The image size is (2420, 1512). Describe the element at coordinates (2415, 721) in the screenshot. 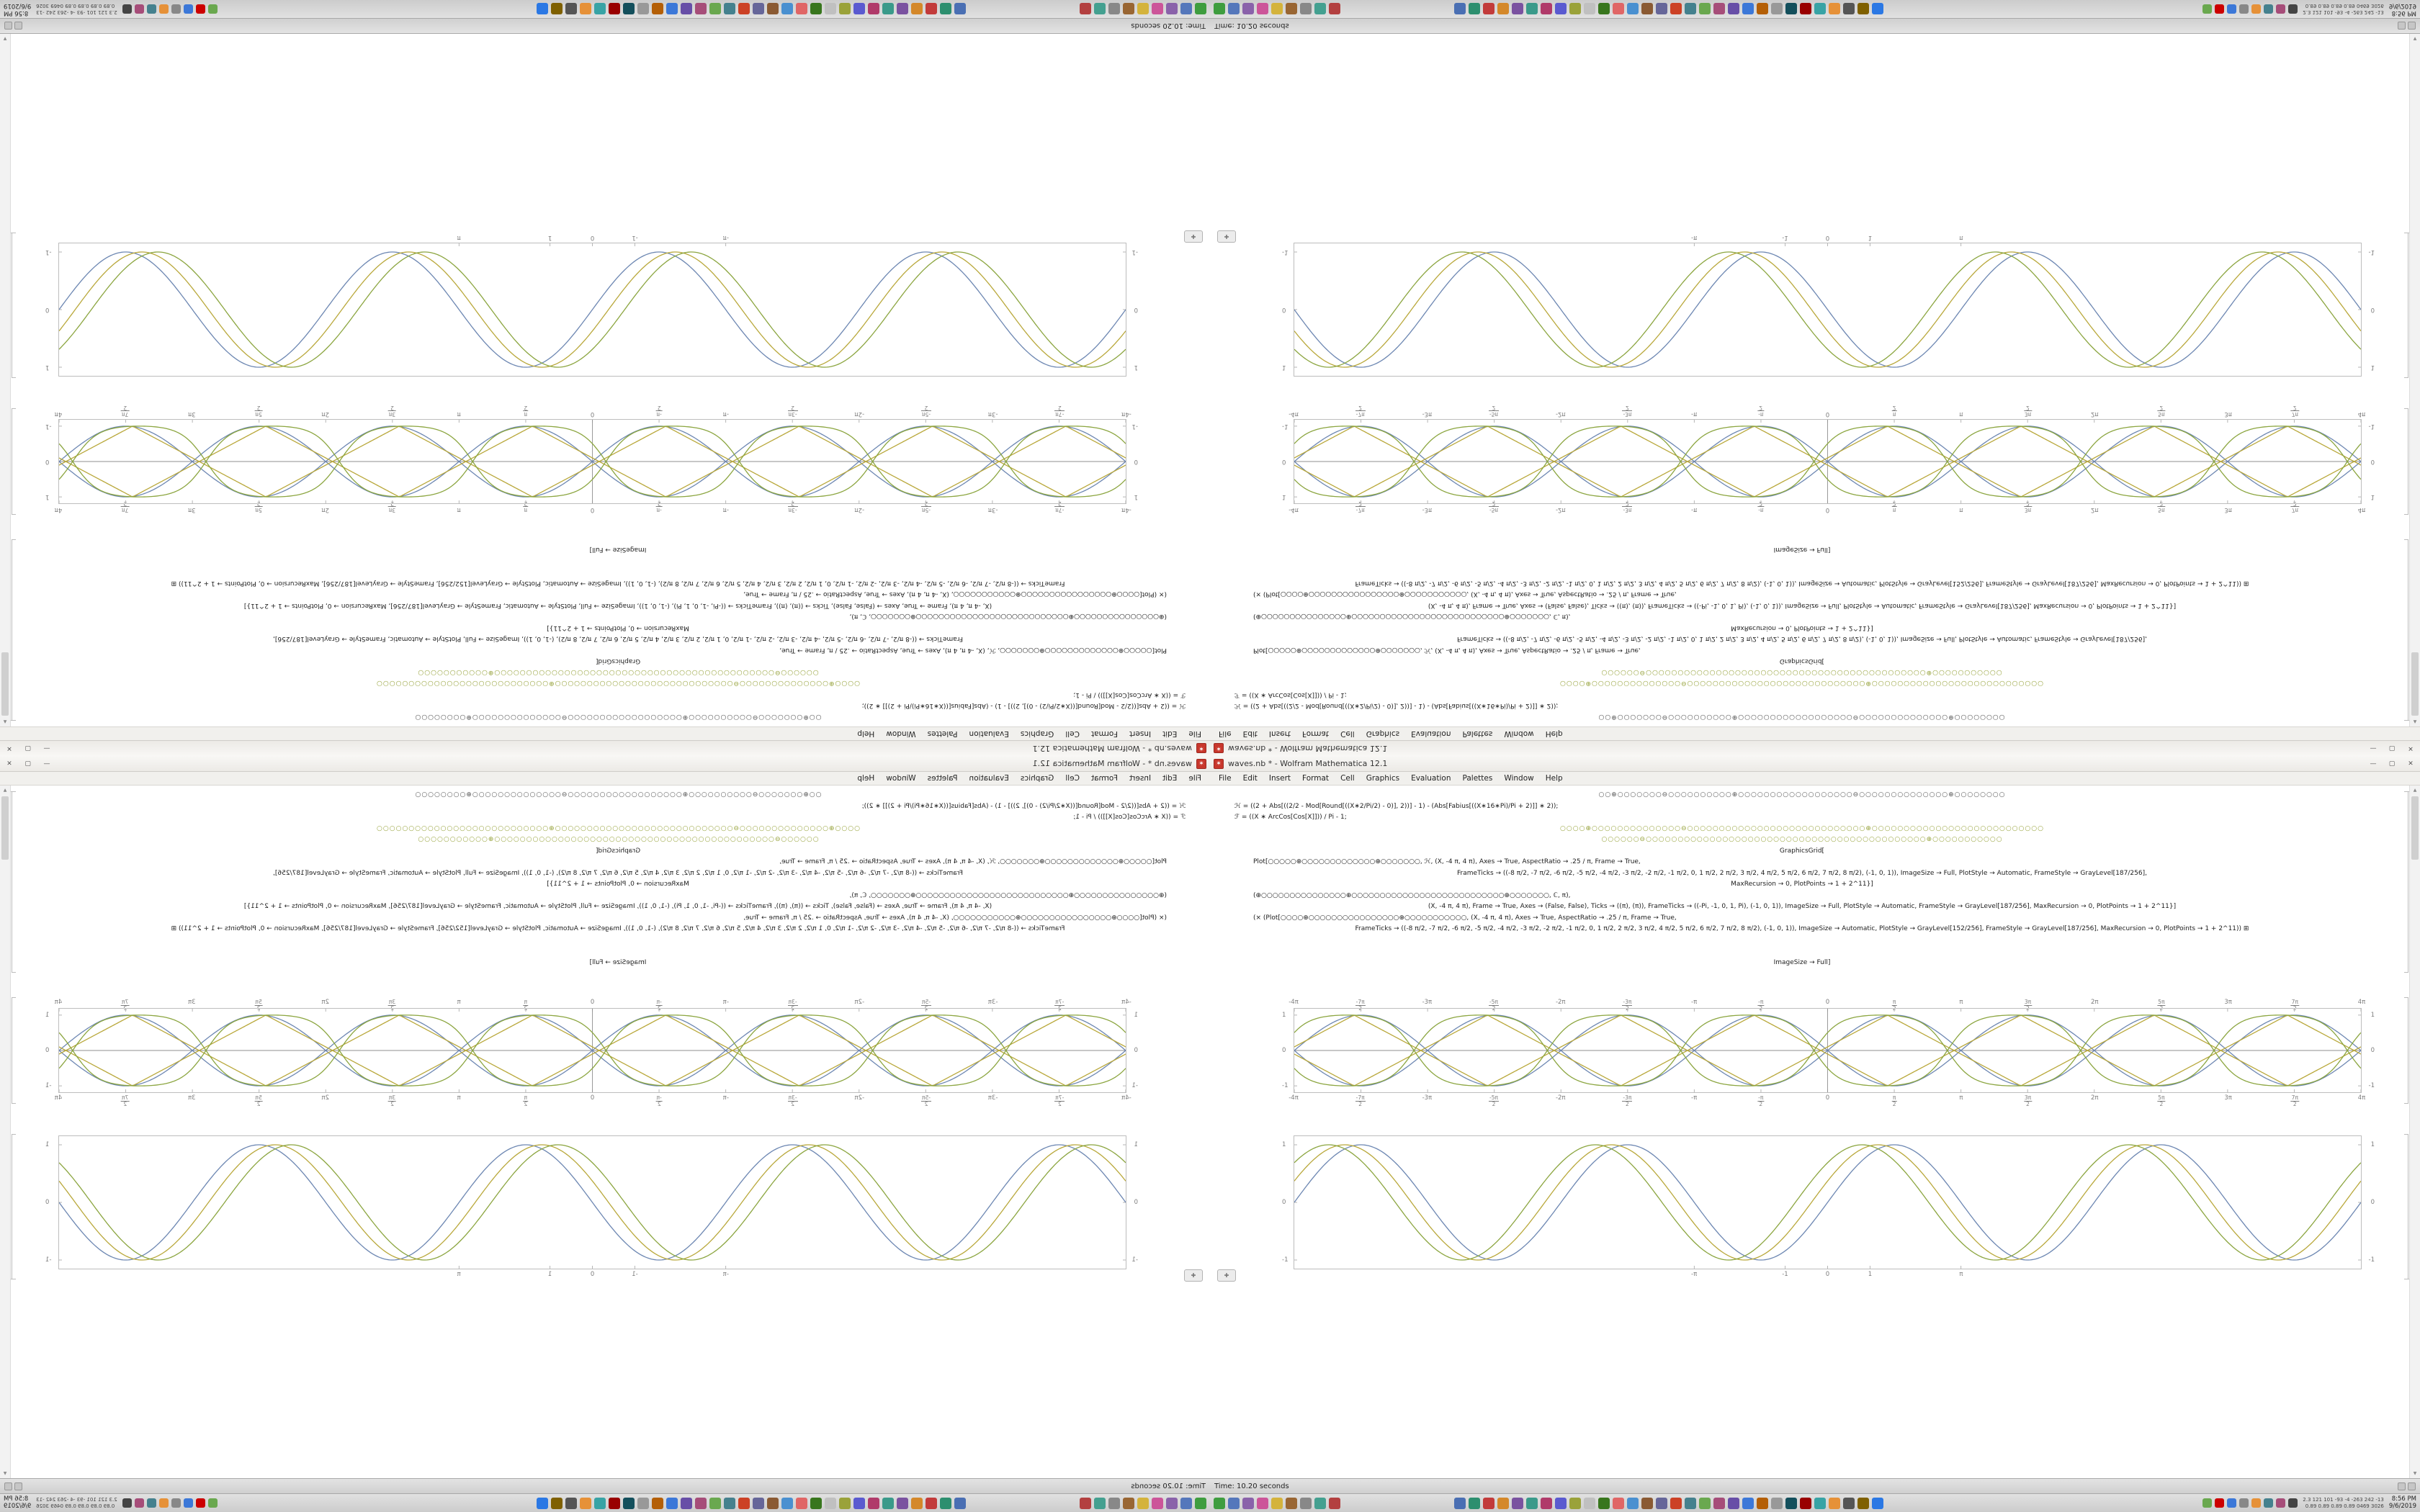

I see `scroll-up-arrow-icon: ▲` at that location.